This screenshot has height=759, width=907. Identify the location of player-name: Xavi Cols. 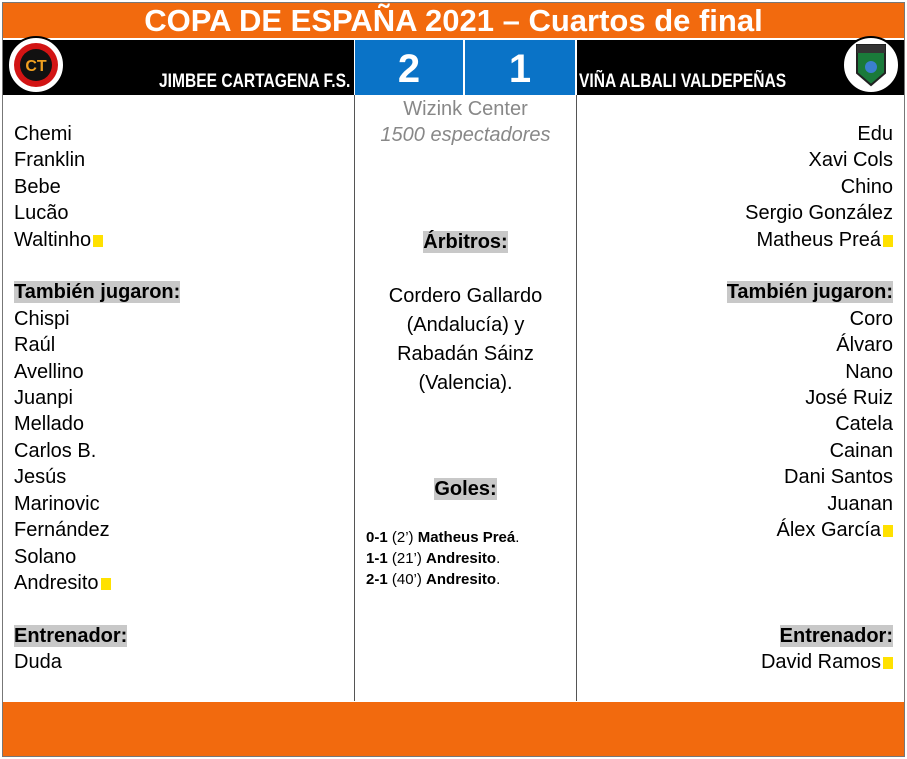
(850, 160).